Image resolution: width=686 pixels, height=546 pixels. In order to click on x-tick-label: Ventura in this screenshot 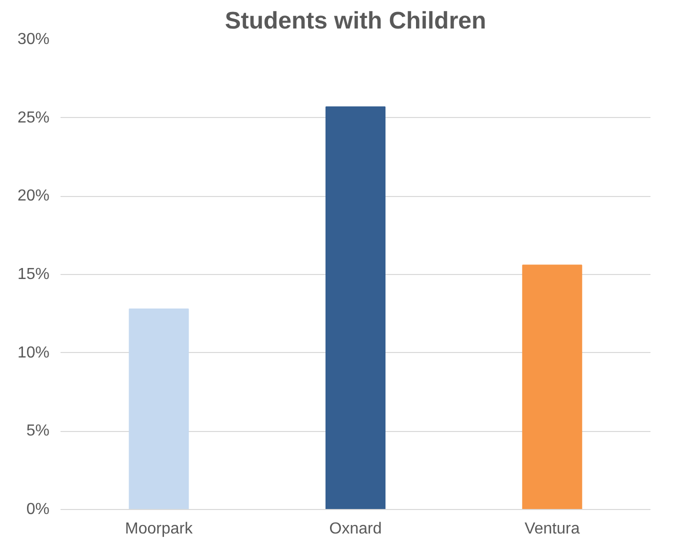, I will do `click(552, 529)`.